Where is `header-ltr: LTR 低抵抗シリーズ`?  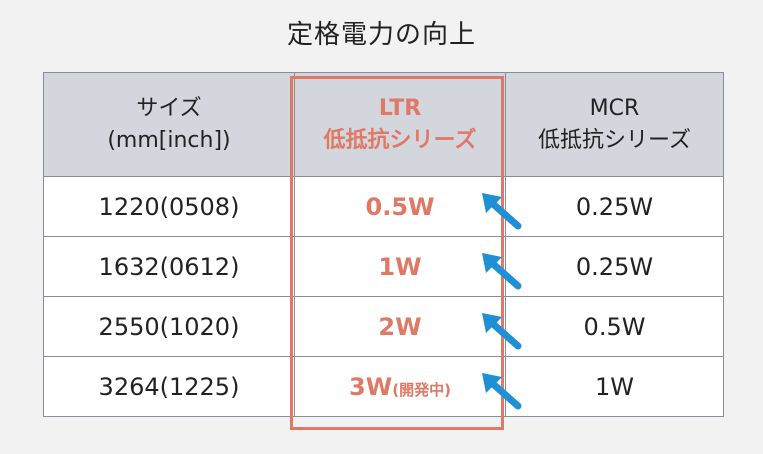 header-ltr: LTR 低抵抗シリーズ is located at coordinates (400, 124).